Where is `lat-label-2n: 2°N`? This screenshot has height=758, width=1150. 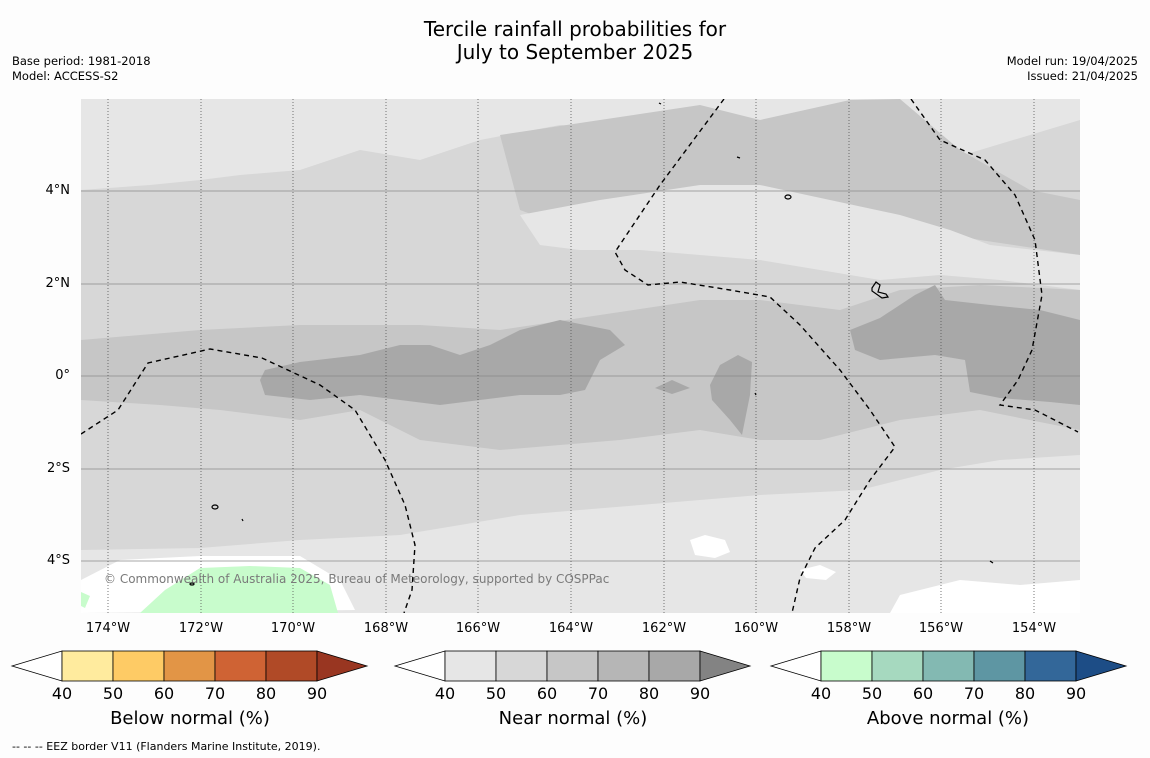 lat-label-2n: 2°N is located at coordinates (58, 283).